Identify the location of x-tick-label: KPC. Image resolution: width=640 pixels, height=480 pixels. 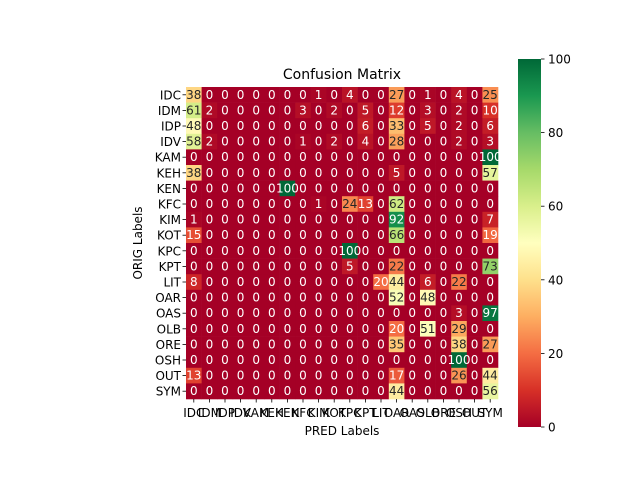
(349, 413).